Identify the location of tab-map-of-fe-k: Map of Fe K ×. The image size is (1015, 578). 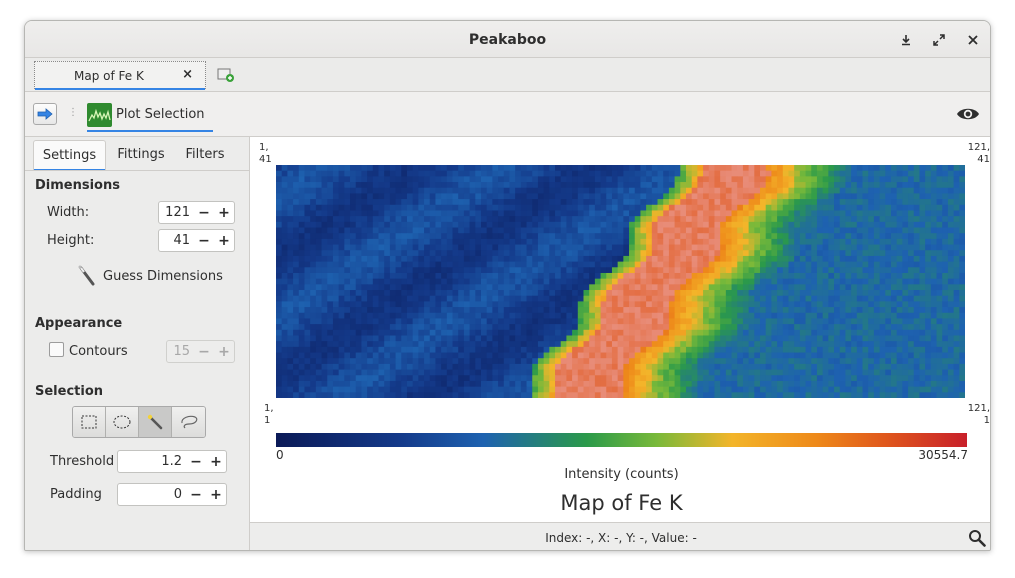
(120, 75).